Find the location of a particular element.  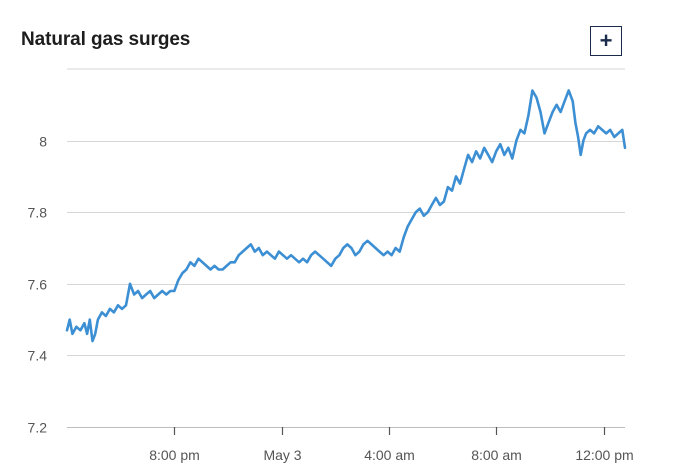

y-tick-label: 7.6 is located at coordinates (38, 285).